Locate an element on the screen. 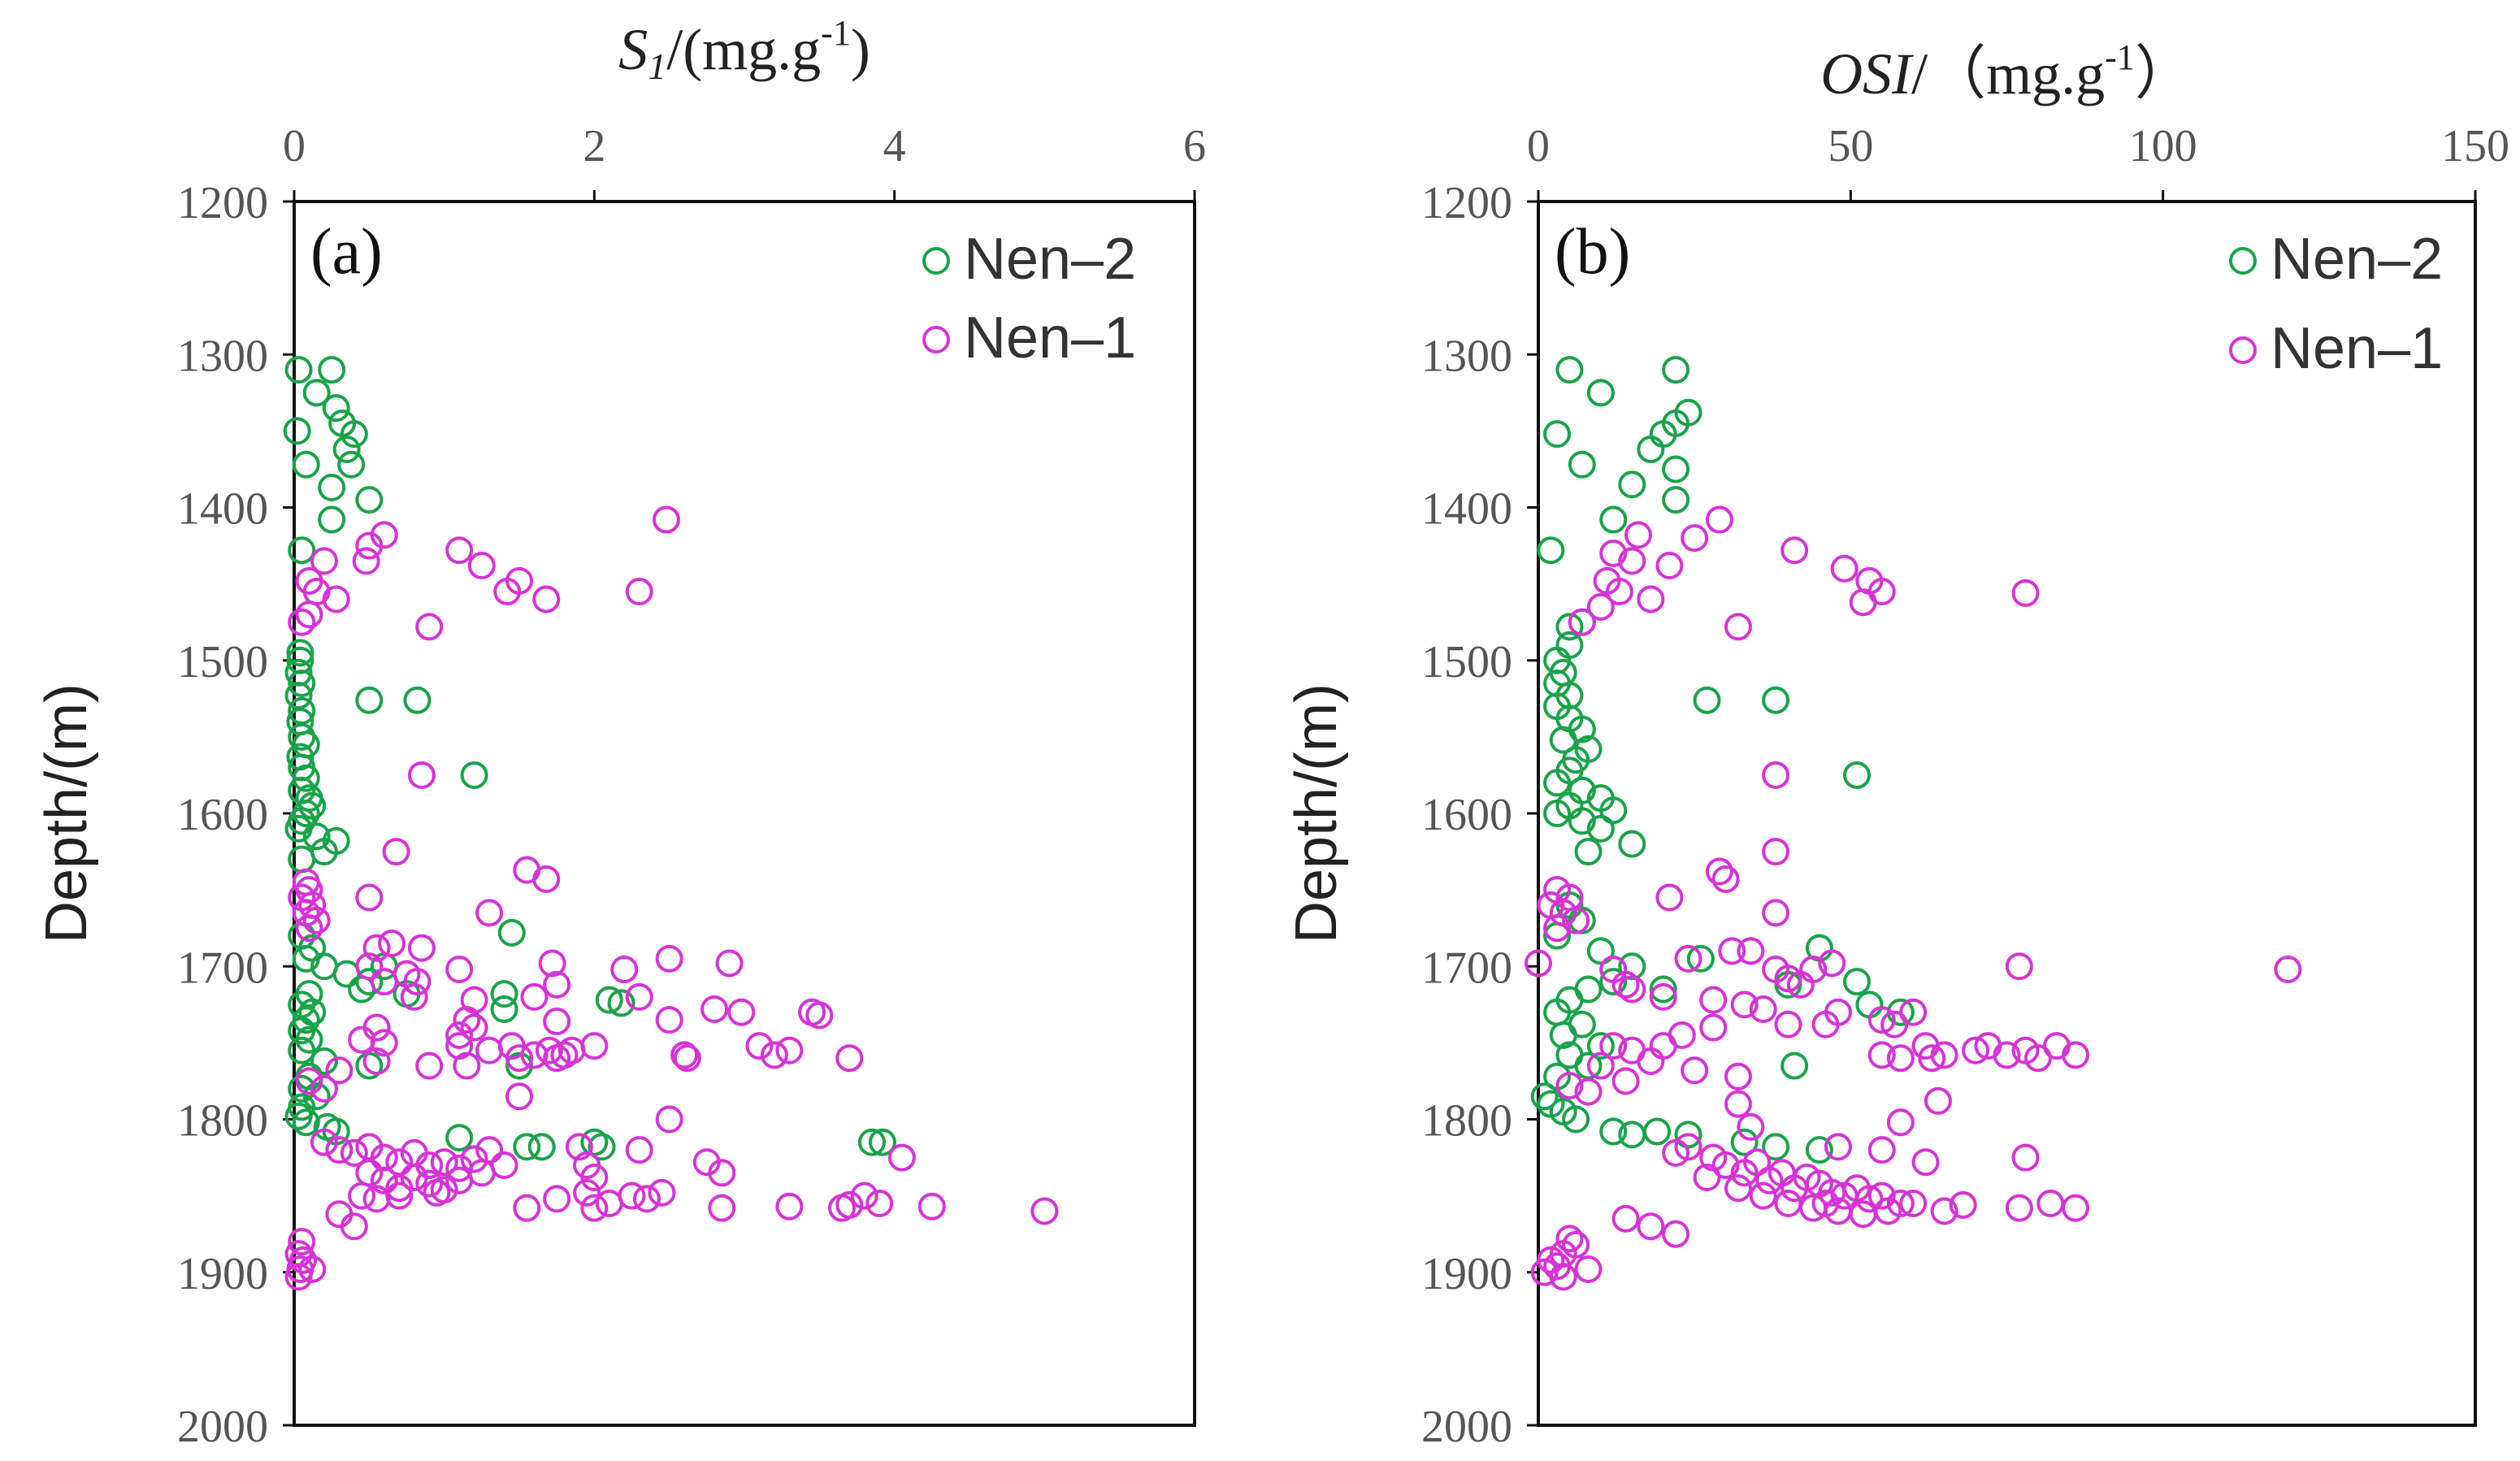 Image resolution: width=2520 pixels, height=1461 pixels. x-axis-title-close: ) is located at coordinates (860, 50).